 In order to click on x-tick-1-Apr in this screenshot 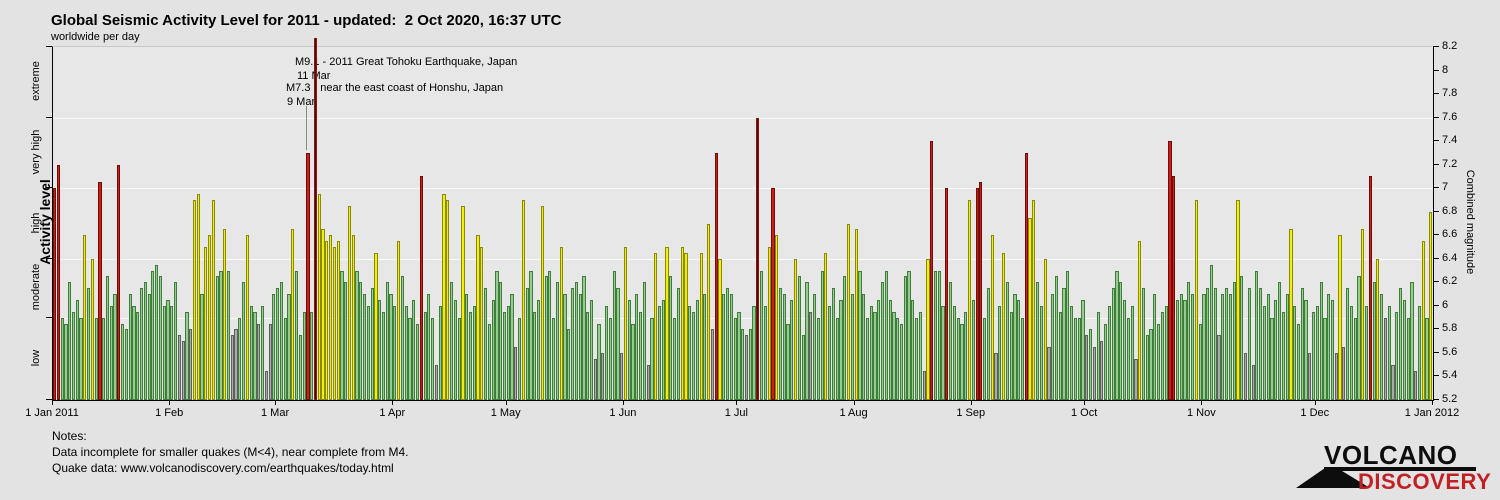, I will do `click(393, 402)`.